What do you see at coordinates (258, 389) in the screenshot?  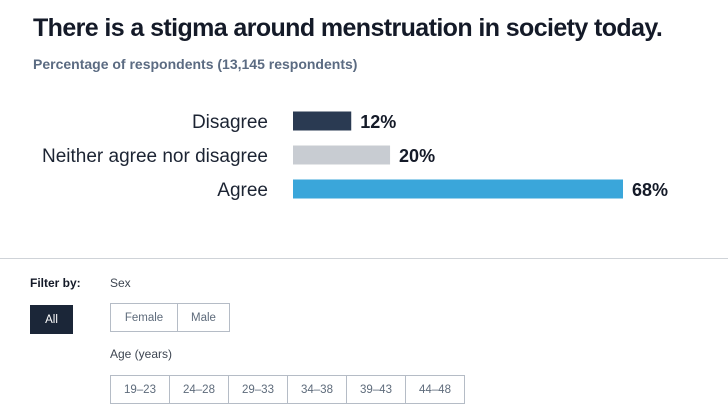 I see `age-filter-29-33-button: 29–33` at bounding box center [258, 389].